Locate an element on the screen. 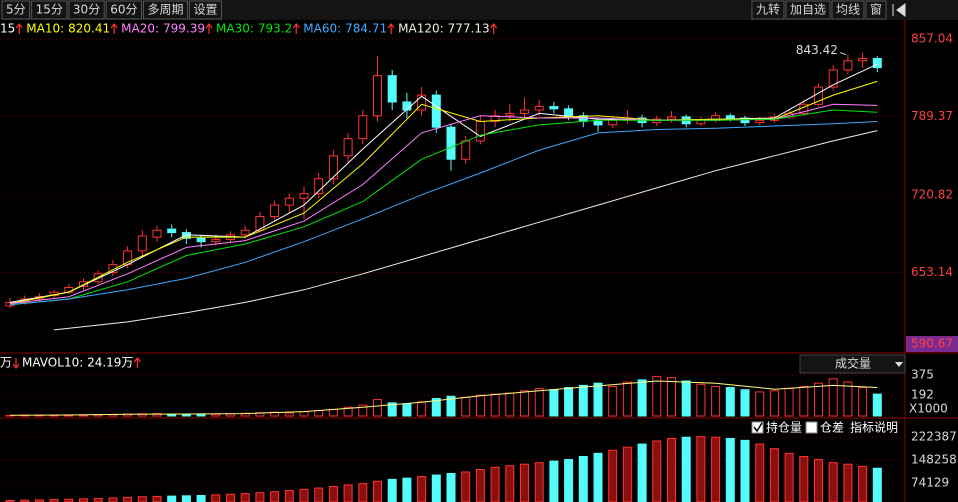 The width and height of the screenshot is (958, 502). legend-name: MA120: is located at coordinates (421, 29).